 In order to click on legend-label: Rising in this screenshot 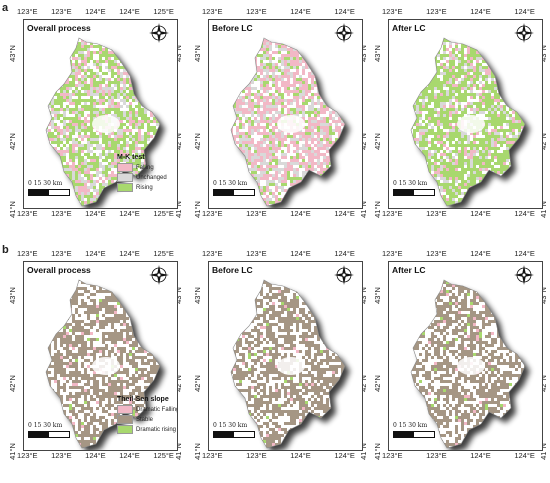, I will do `click(144, 187)`.